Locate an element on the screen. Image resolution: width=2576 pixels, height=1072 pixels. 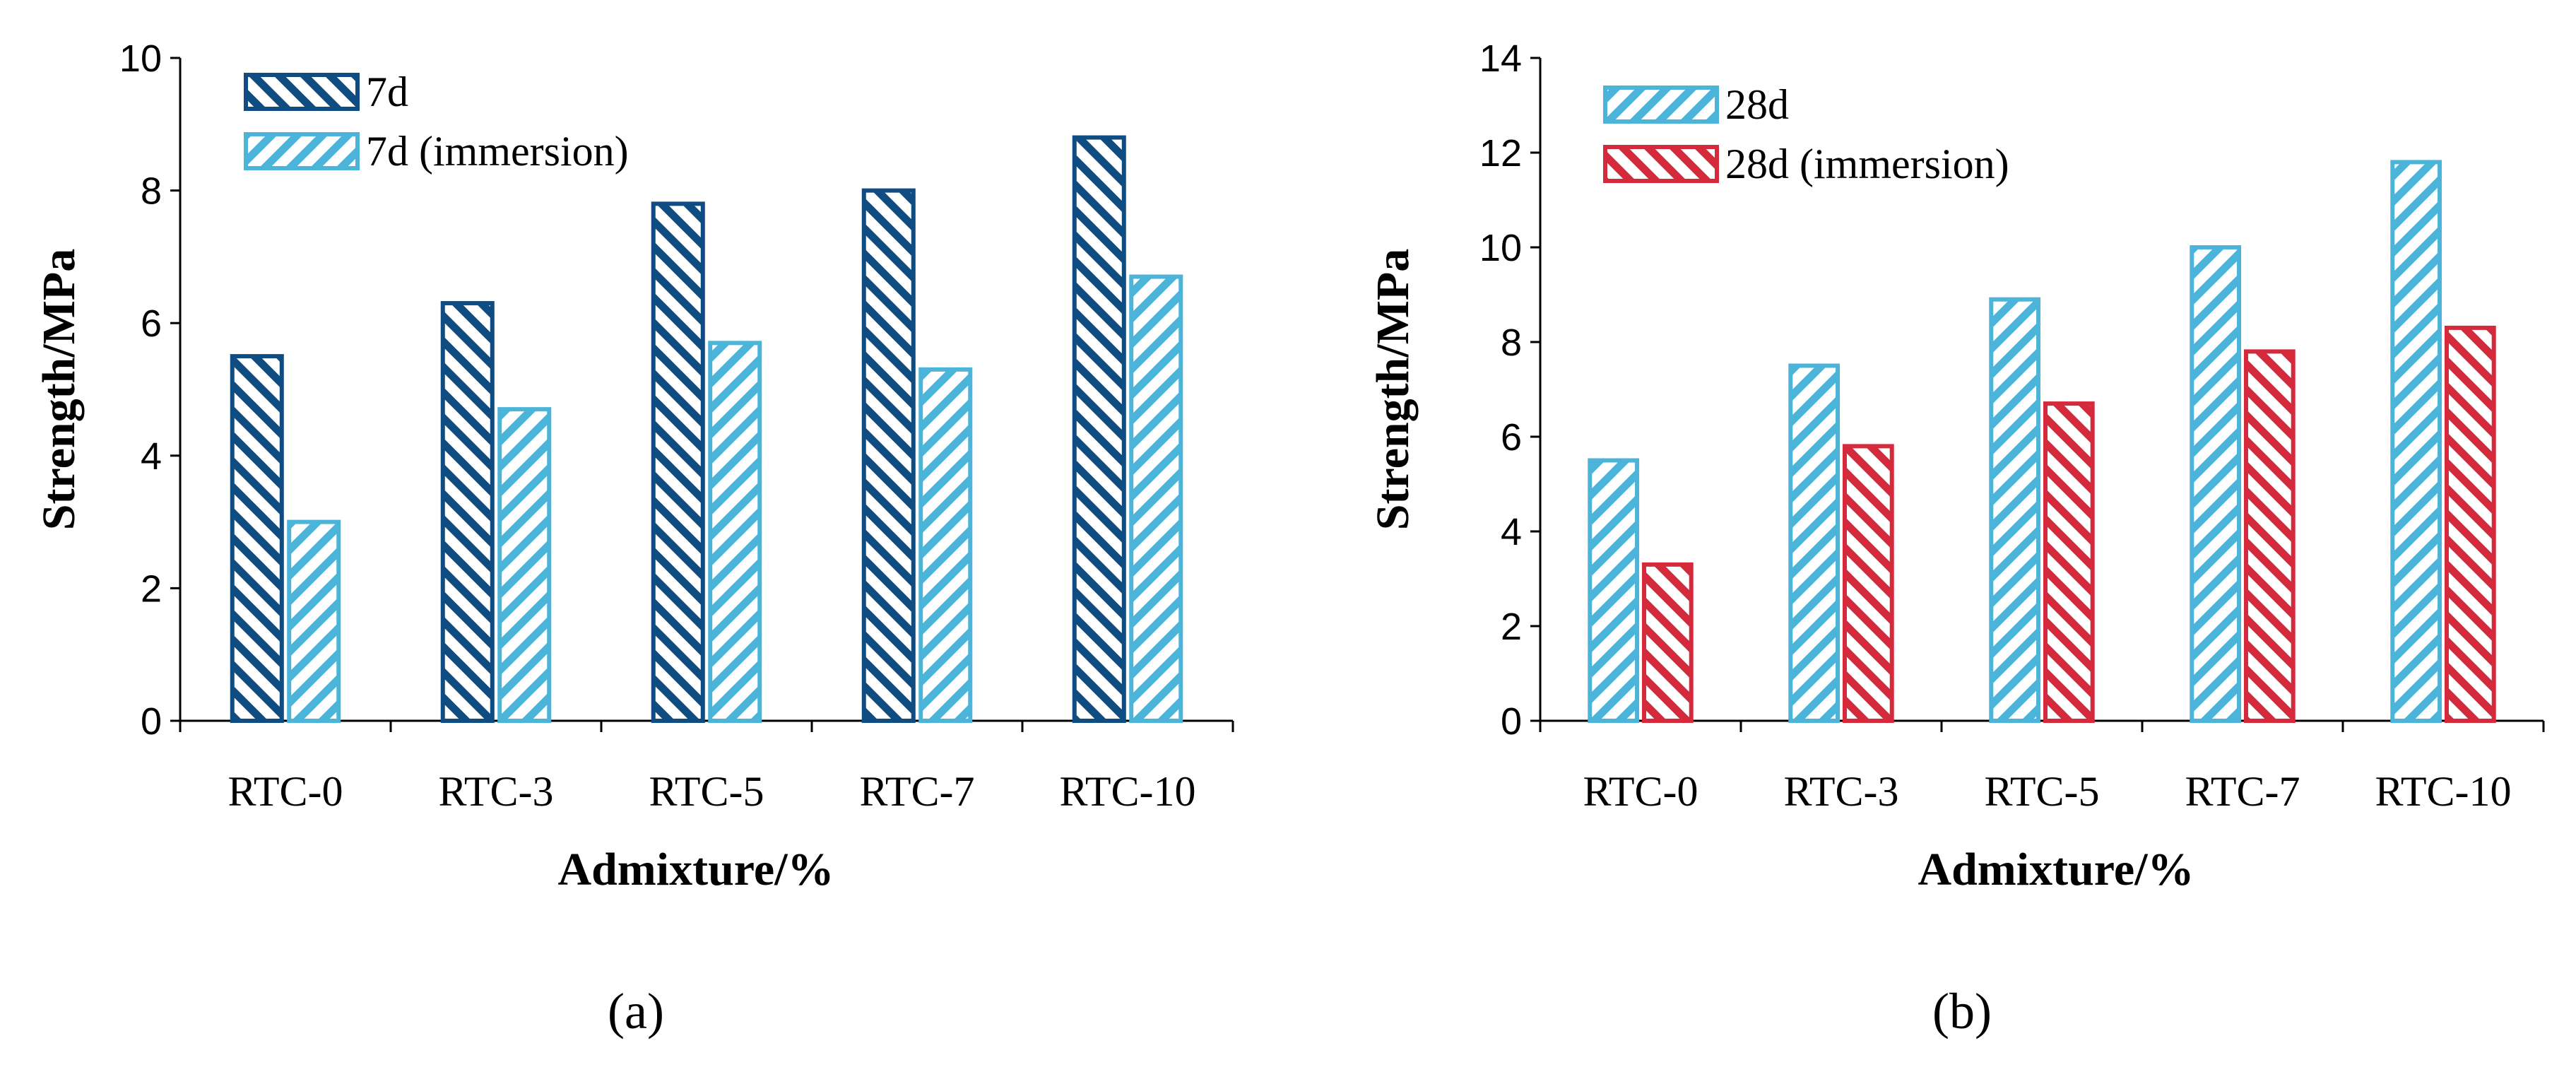
bar-7d-immersion--rtc-7 is located at coordinates (945, 545).